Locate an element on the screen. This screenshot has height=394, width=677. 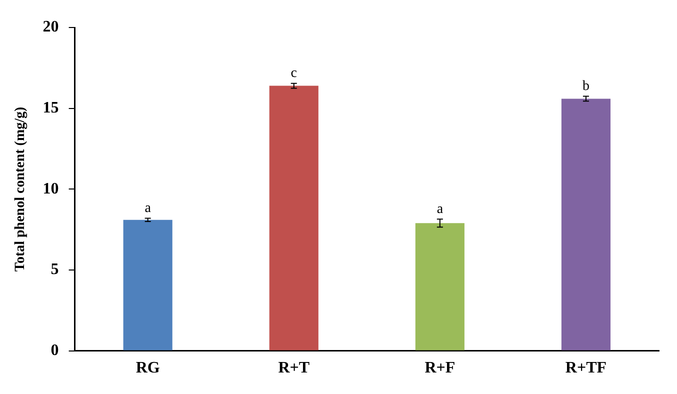
annotation: b is located at coordinates (586, 86).